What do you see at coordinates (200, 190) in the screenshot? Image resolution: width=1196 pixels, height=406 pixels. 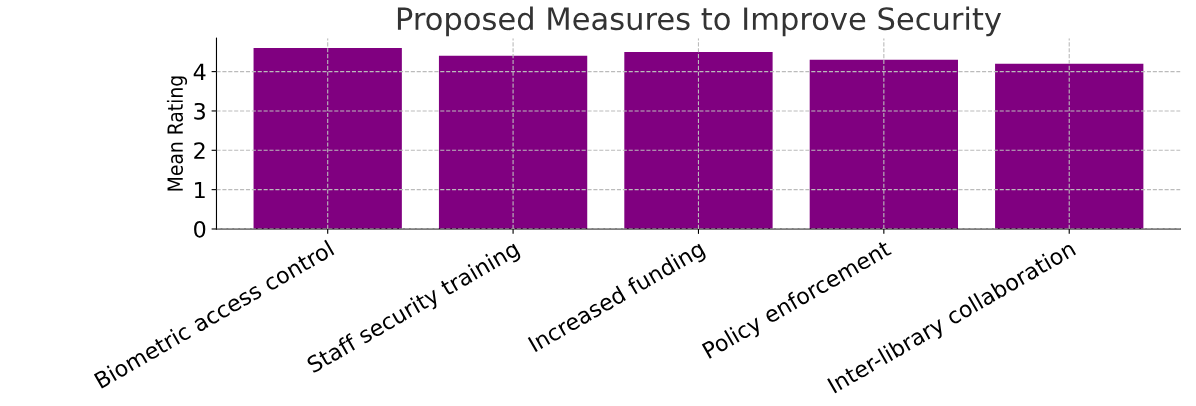 I see `y-tick-label: 1` at bounding box center [200, 190].